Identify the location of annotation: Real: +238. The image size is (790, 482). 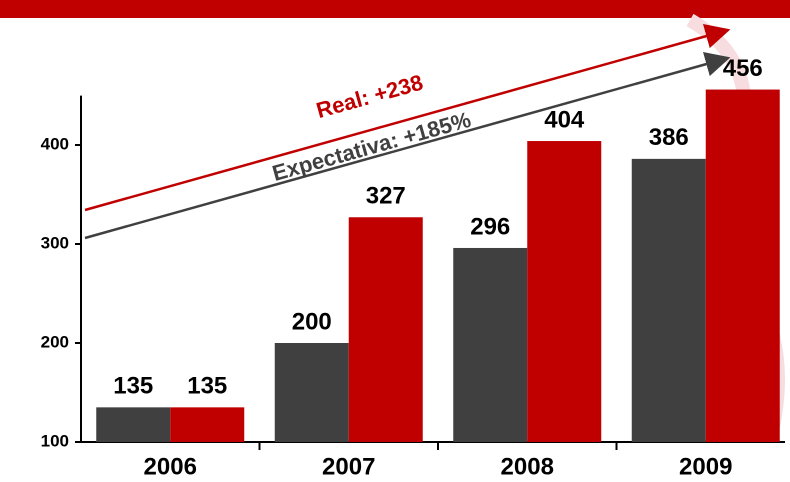
(369, 97).